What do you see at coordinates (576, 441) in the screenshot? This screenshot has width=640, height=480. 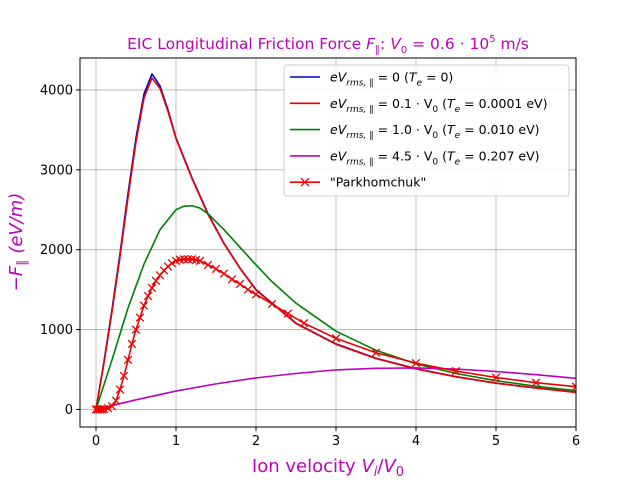 I see `x-tick-label: 6` at bounding box center [576, 441].